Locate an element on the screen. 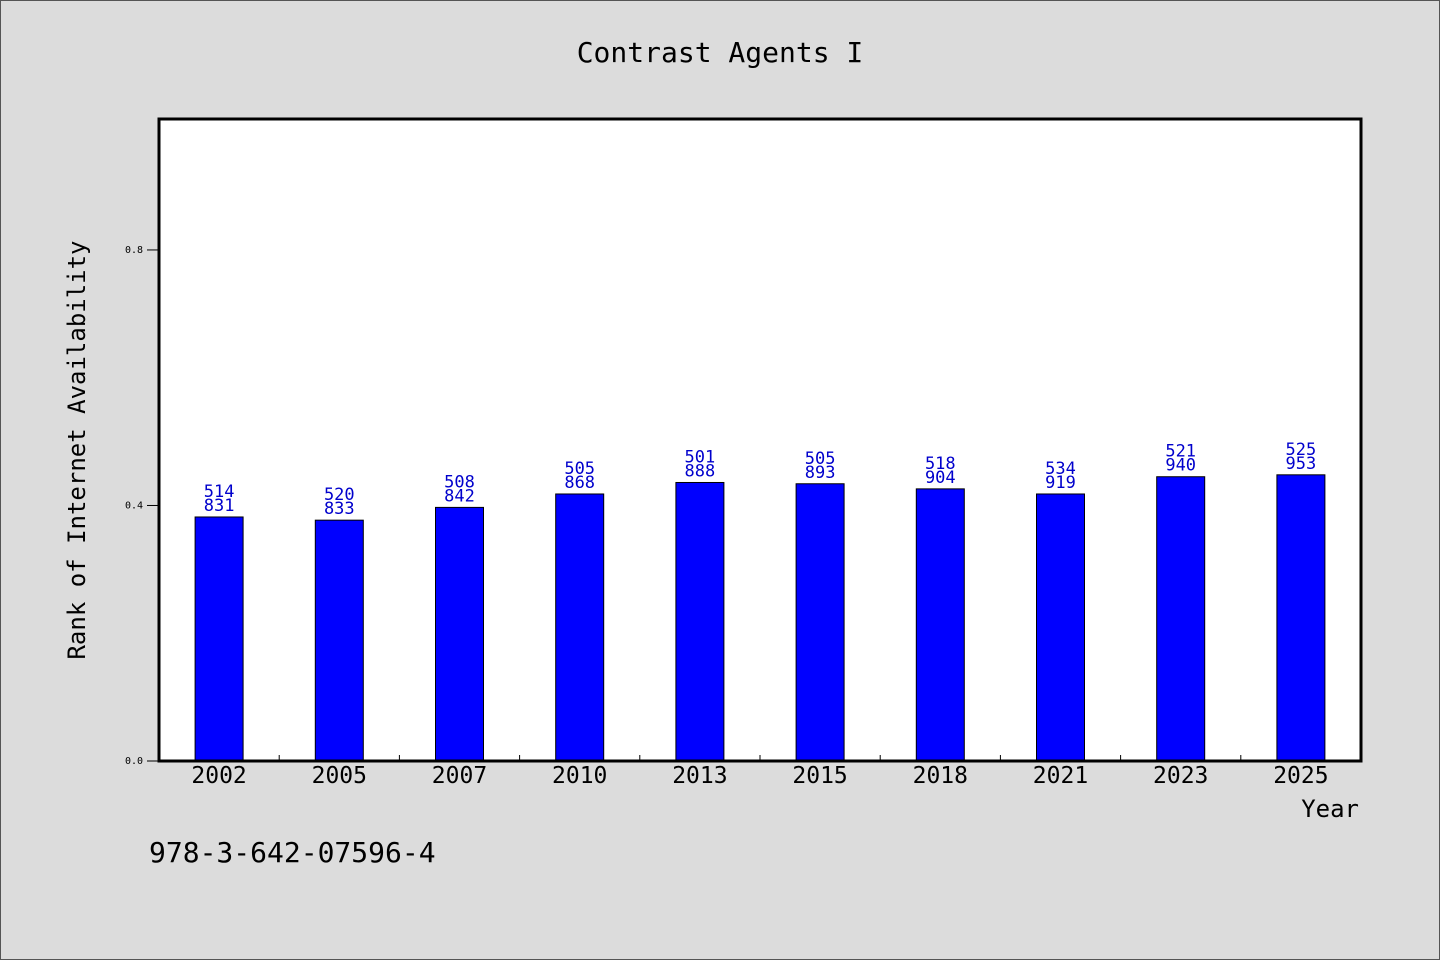  y-tick-label-0.0: 0.0 is located at coordinates (134, 761).